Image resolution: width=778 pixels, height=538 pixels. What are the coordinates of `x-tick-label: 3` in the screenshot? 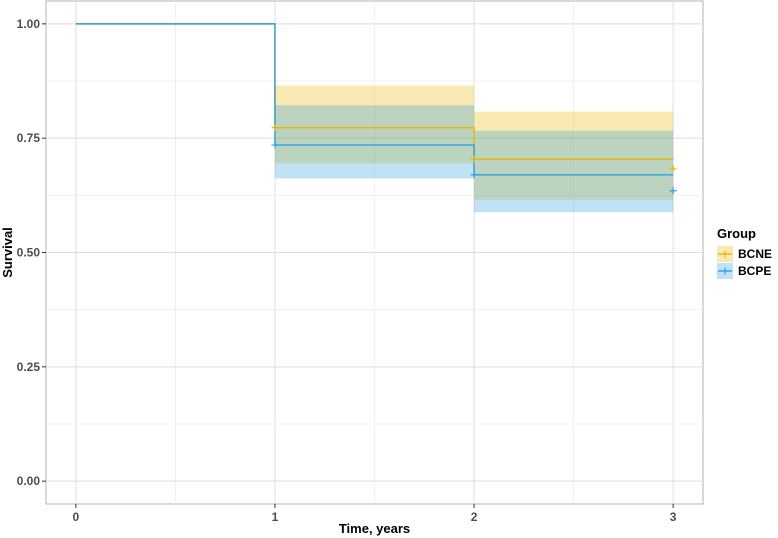 It's located at (673, 517).